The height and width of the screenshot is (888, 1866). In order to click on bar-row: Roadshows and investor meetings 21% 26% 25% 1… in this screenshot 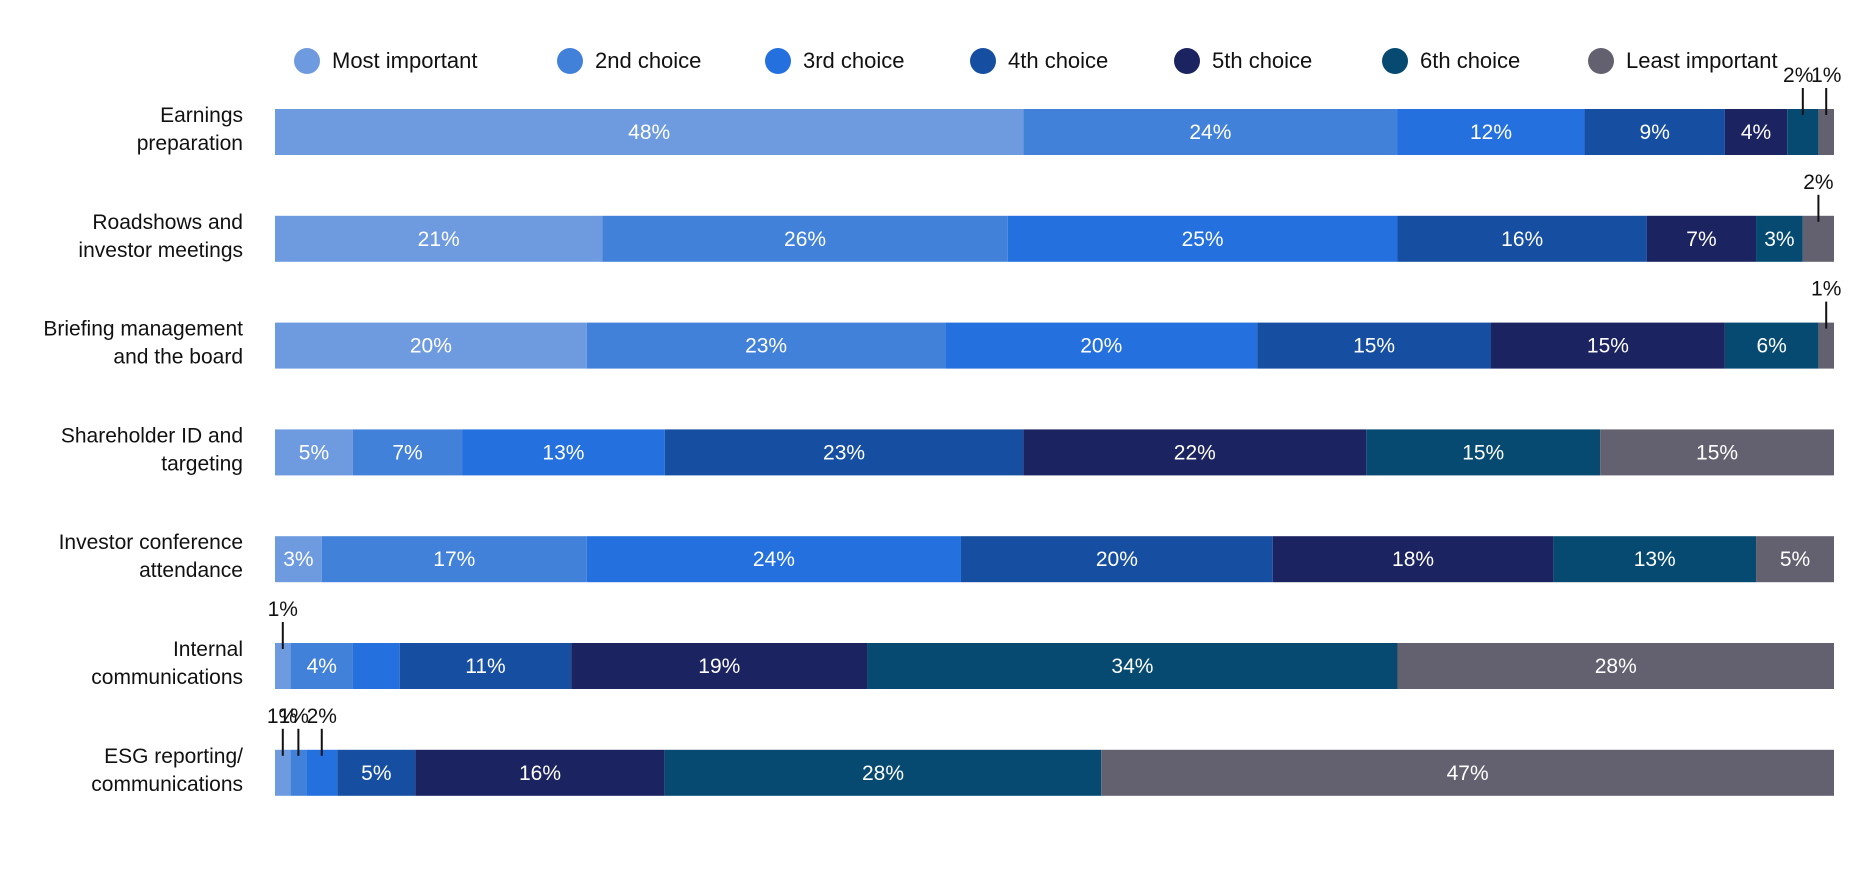, I will do `click(956, 216)`.